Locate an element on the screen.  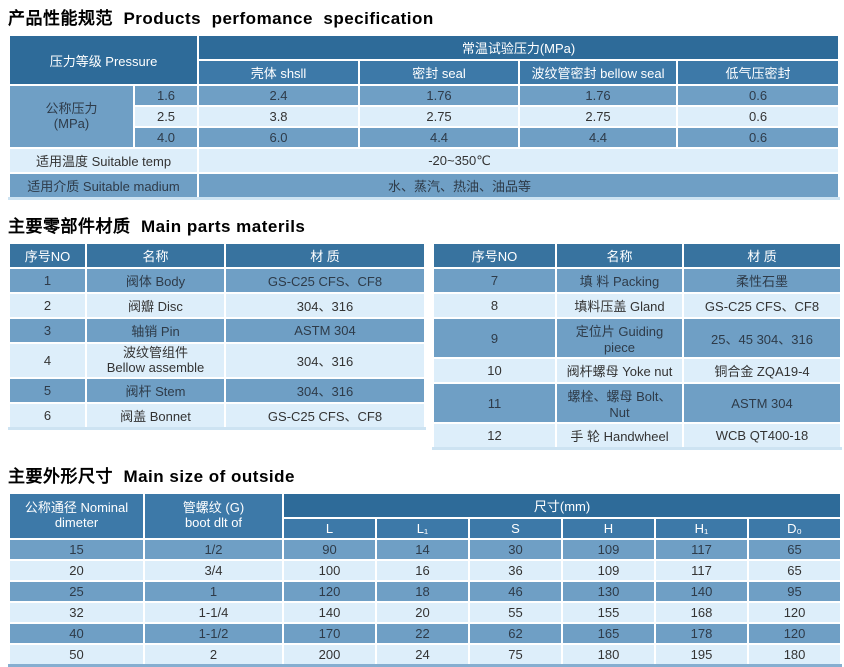
col-header-bellow-seal: 波纹管密封 bellow seal is located at coordinates (598, 72).